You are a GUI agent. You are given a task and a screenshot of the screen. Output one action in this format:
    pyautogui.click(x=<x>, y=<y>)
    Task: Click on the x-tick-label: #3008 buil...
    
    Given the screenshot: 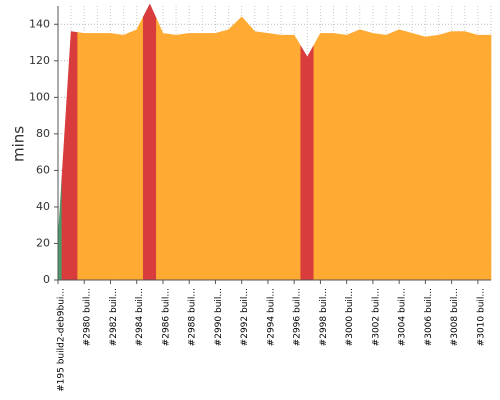 What is the action you would take?
    pyautogui.click(x=455, y=317)
    